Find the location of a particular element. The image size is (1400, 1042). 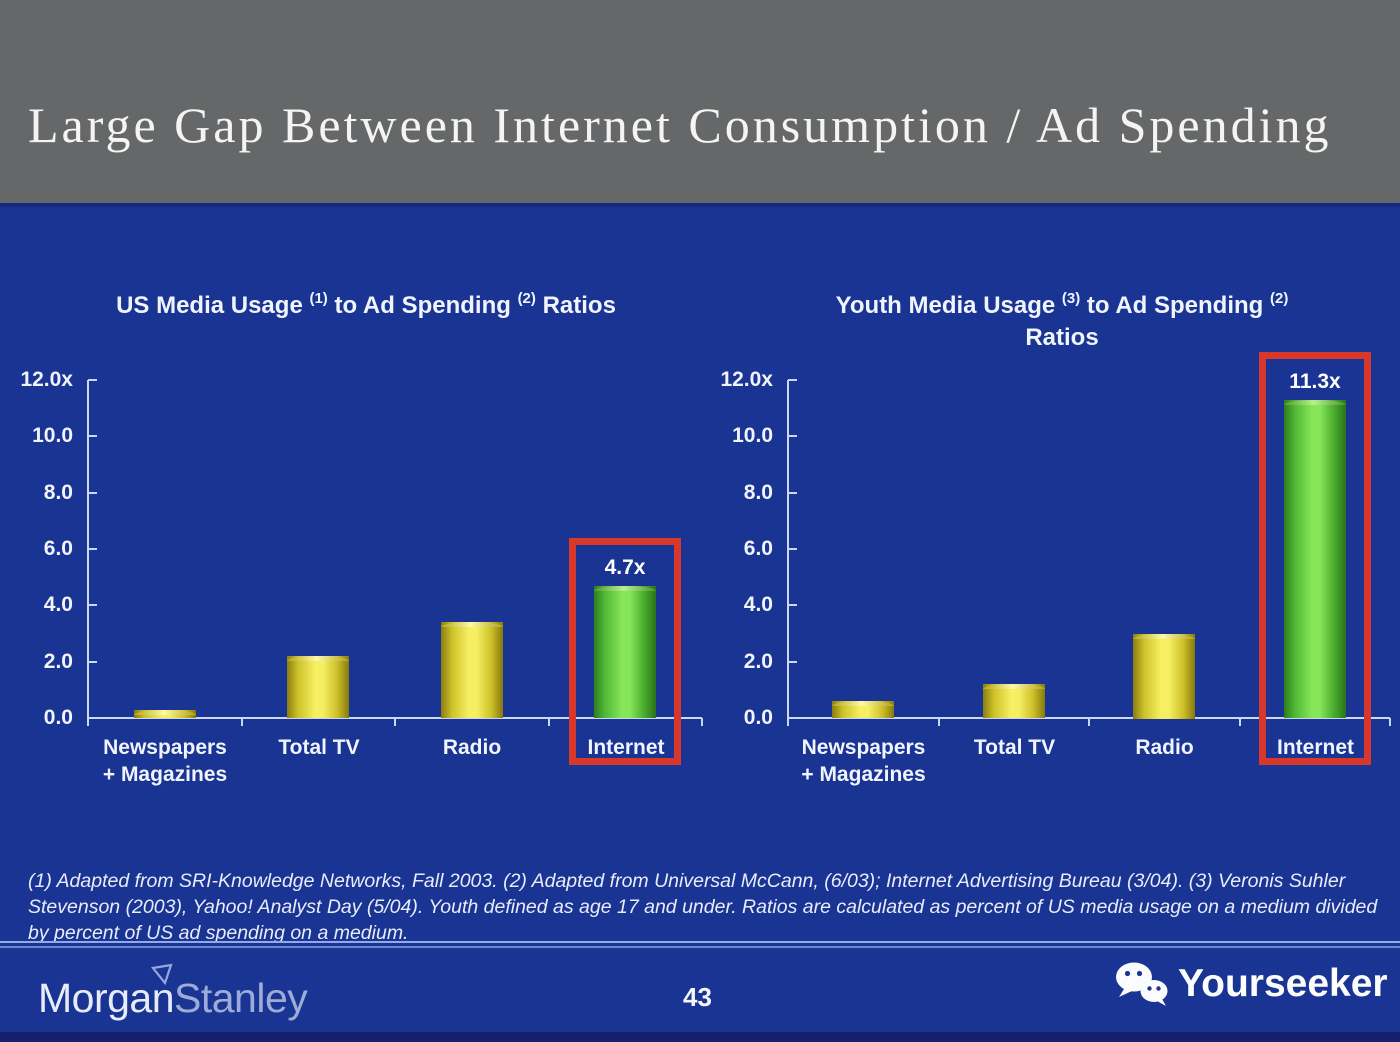

page-number: 43 is located at coordinates (697, 997).